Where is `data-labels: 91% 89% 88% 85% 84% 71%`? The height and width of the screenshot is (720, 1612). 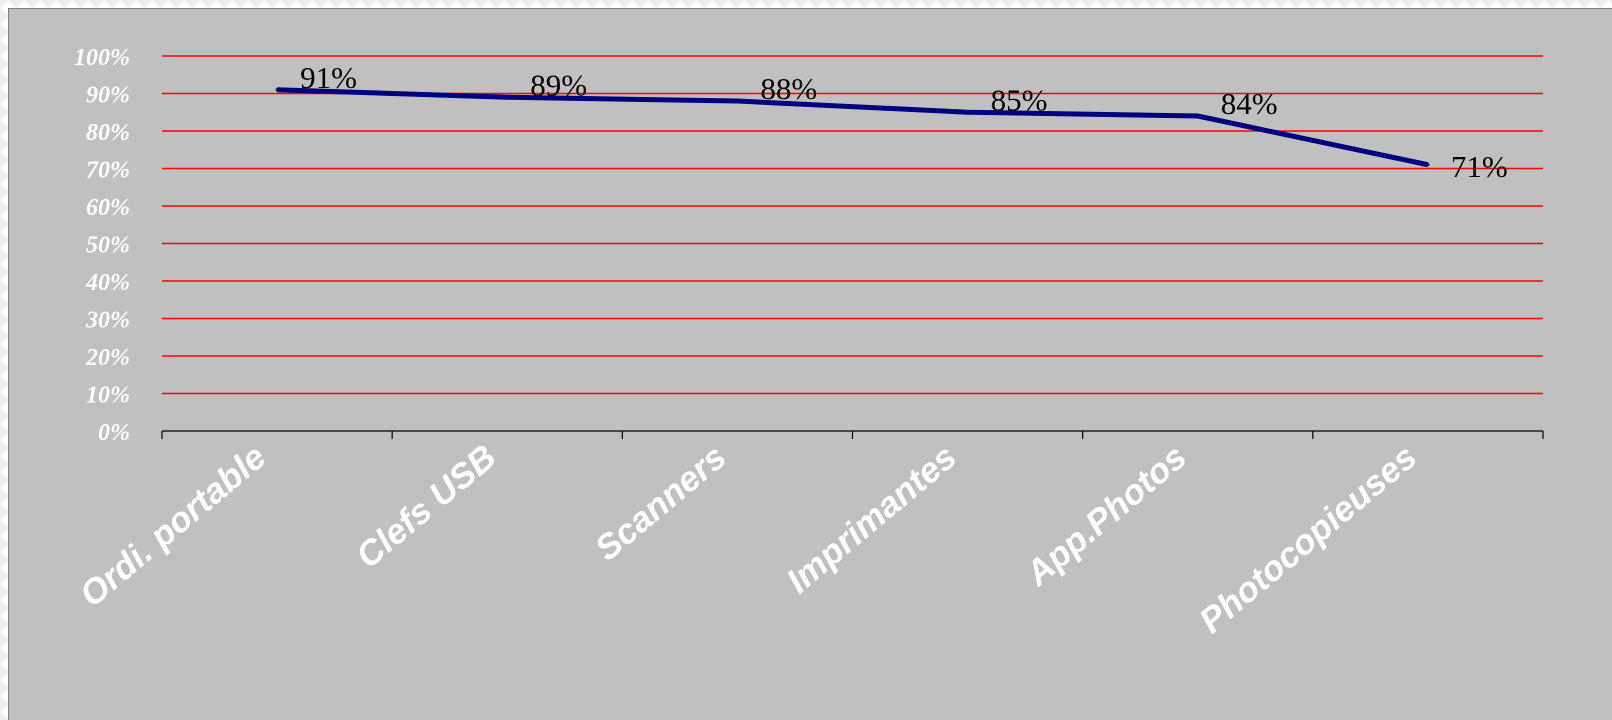
data-labels: 91% 89% 88% 85% 84% 71% is located at coordinates (904, 122).